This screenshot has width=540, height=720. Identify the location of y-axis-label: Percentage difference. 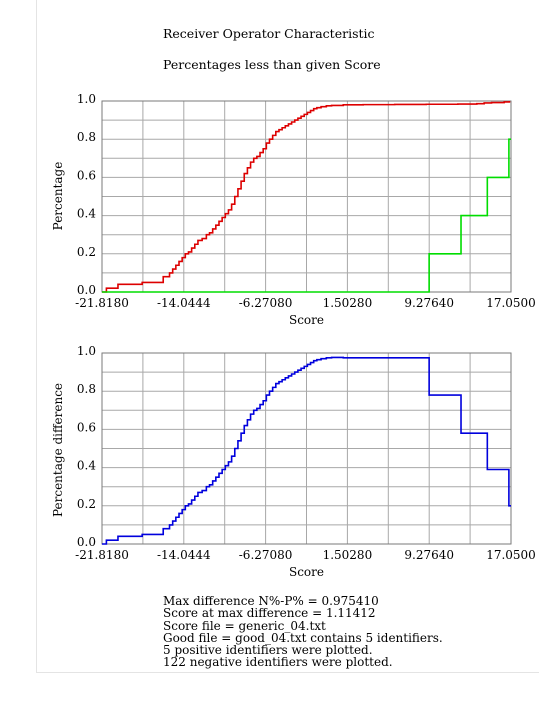
(58, 450).